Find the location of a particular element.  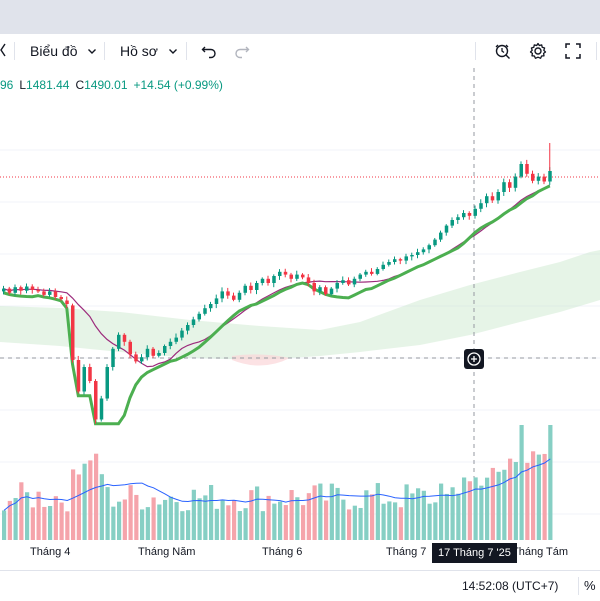

ohlc-legend: 96 L1481.44 C1490.01 +14.54 (+0.99%) is located at coordinates (114, 85).